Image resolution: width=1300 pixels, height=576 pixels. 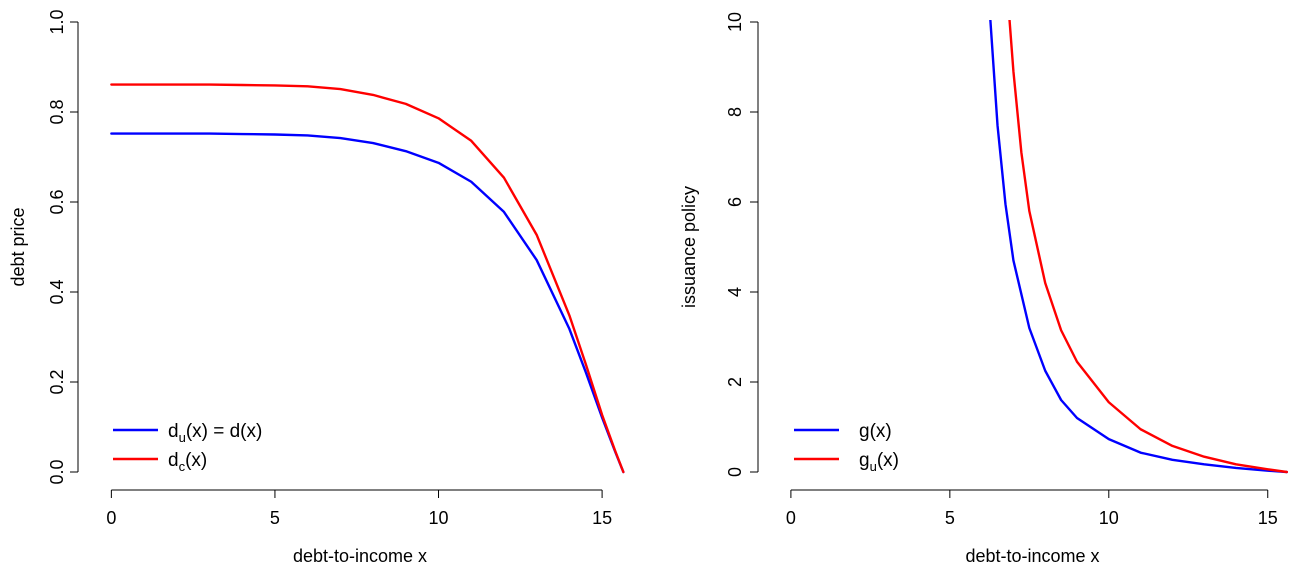 What do you see at coordinates (215, 433) in the screenshot?
I see `legend-label-1: du(x) = d(x)` at bounding box center [215, 433].